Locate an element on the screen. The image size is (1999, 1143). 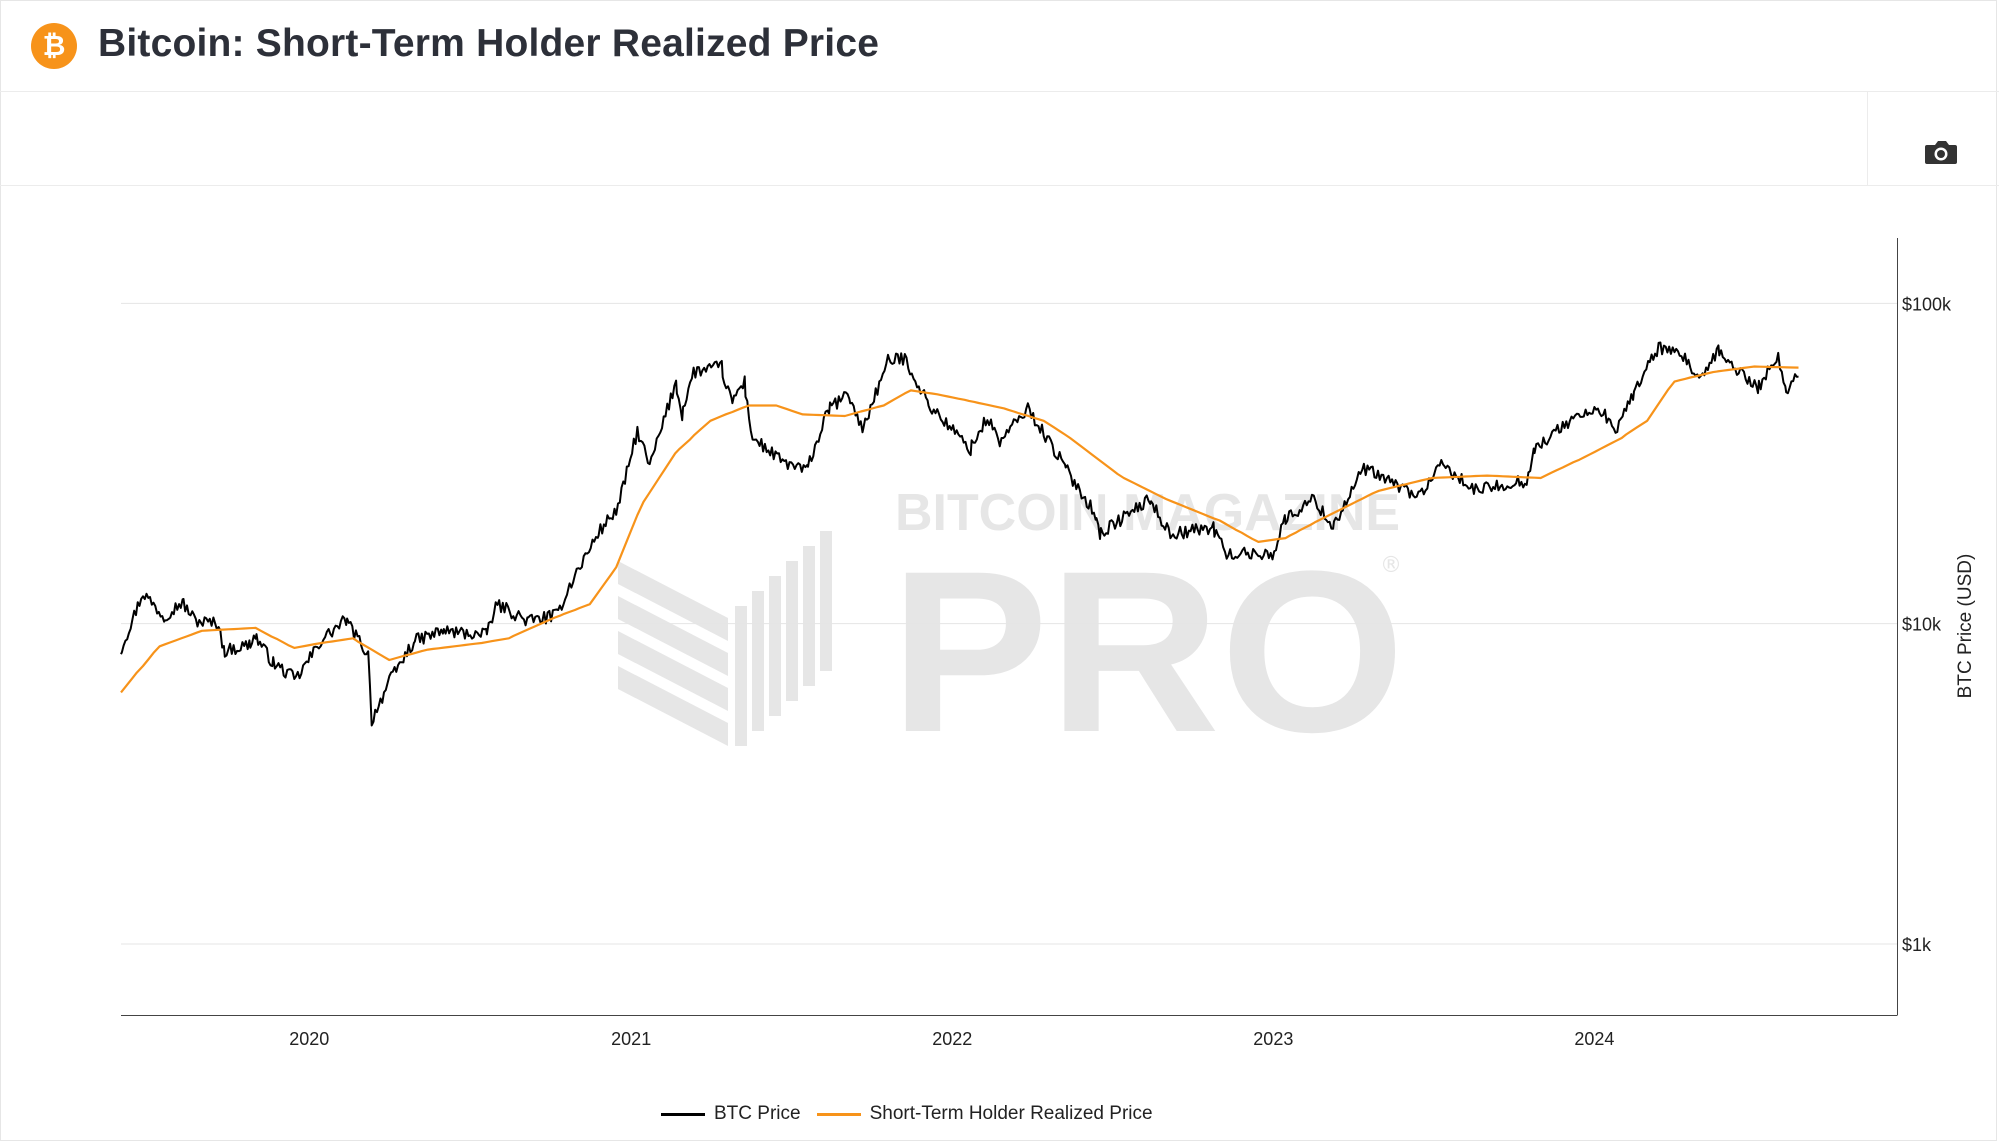
toolbar-divider is located at coordinates (1867, 138).